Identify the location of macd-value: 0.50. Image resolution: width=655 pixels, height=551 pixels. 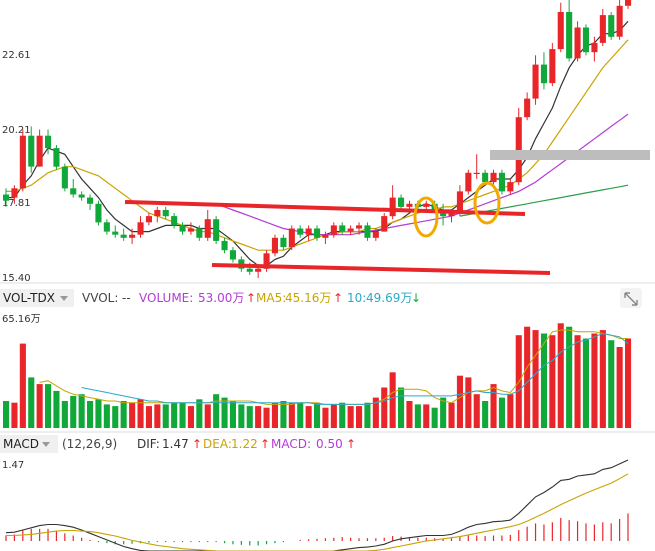
(329, 444).